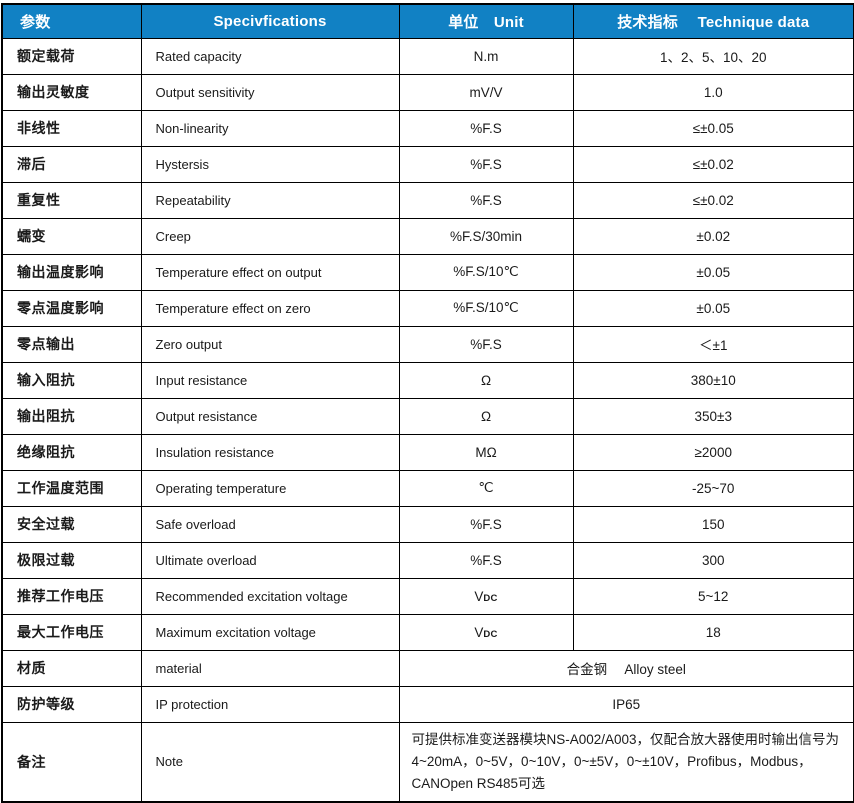  What do you see at coordinates (713, 21) in the screenshot?
I see `header-technique-data: 技术指标 Technique data` at bounding box center [713, 21].